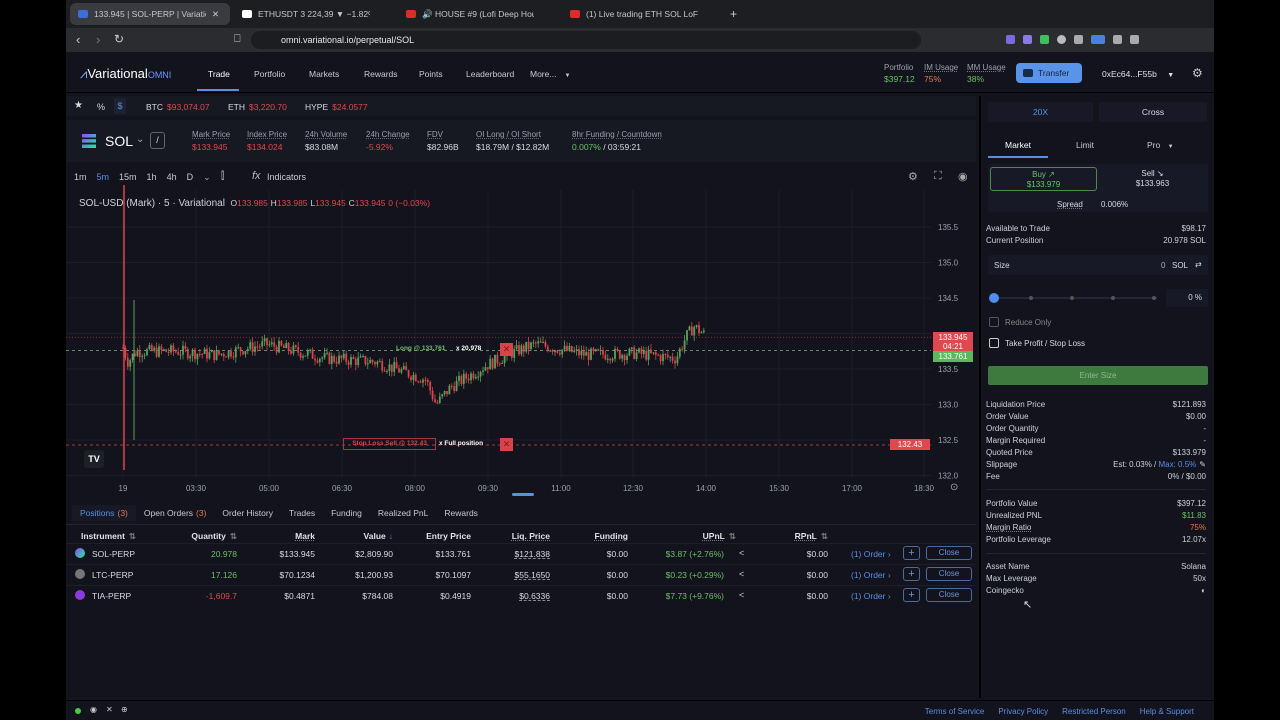 The height and width of the screenshot is (720, 1280). I want to click on column-header: Mark, so click(305, 536).